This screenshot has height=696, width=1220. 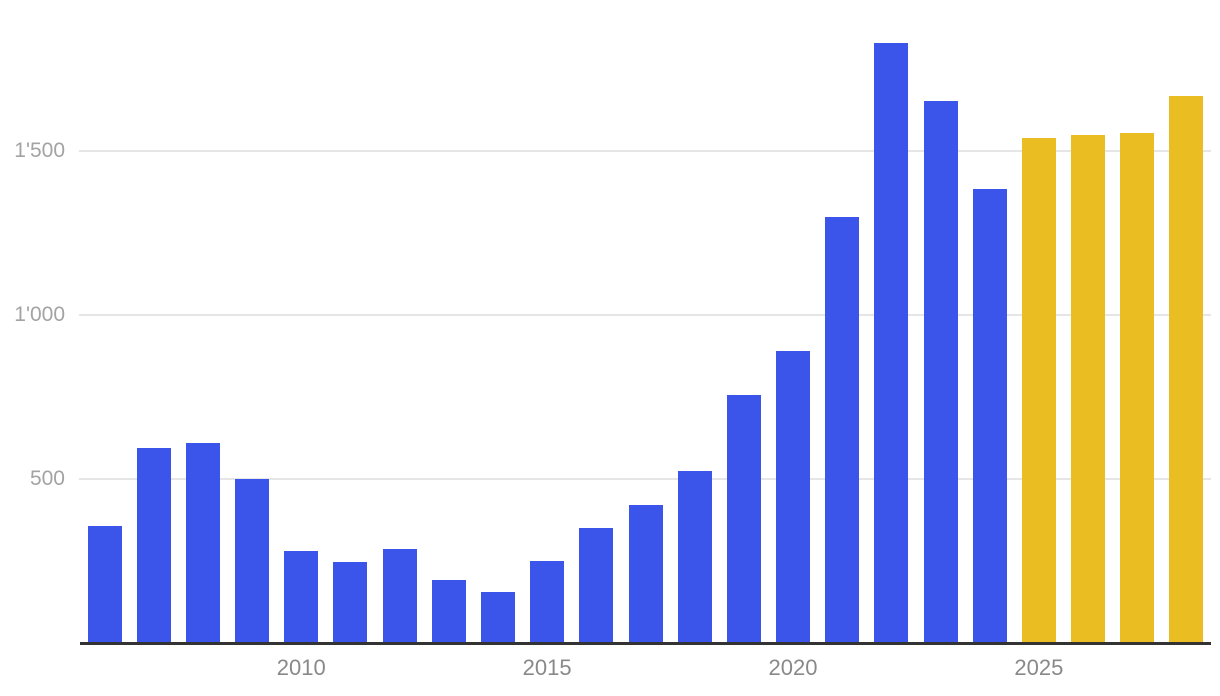 I want to click on x-tick-label-2025: 2025, so click(x=1039, y=667).